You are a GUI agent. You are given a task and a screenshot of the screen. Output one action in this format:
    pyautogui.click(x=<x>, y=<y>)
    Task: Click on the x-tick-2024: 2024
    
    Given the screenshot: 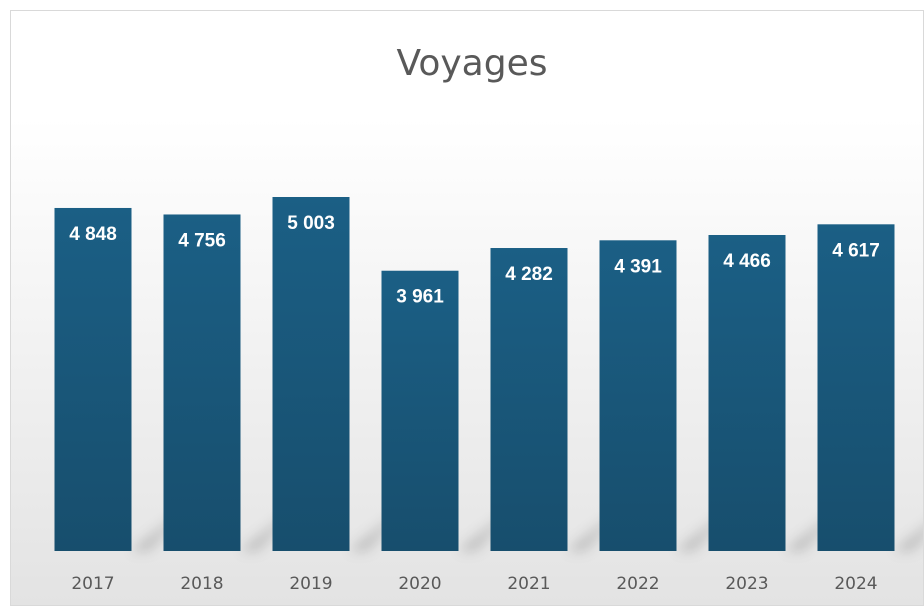 What is the action you would take?
    pyautogui.click(x=855, y=584)
    